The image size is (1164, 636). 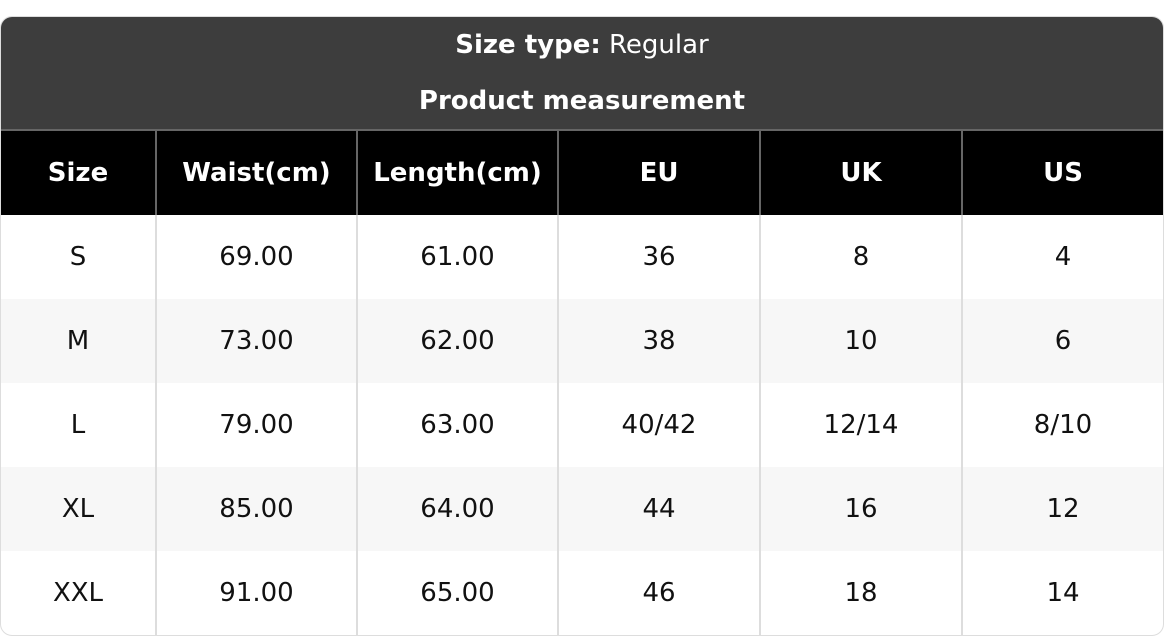 I want to click on table-cell: 12, so click(x=1062, y=509).